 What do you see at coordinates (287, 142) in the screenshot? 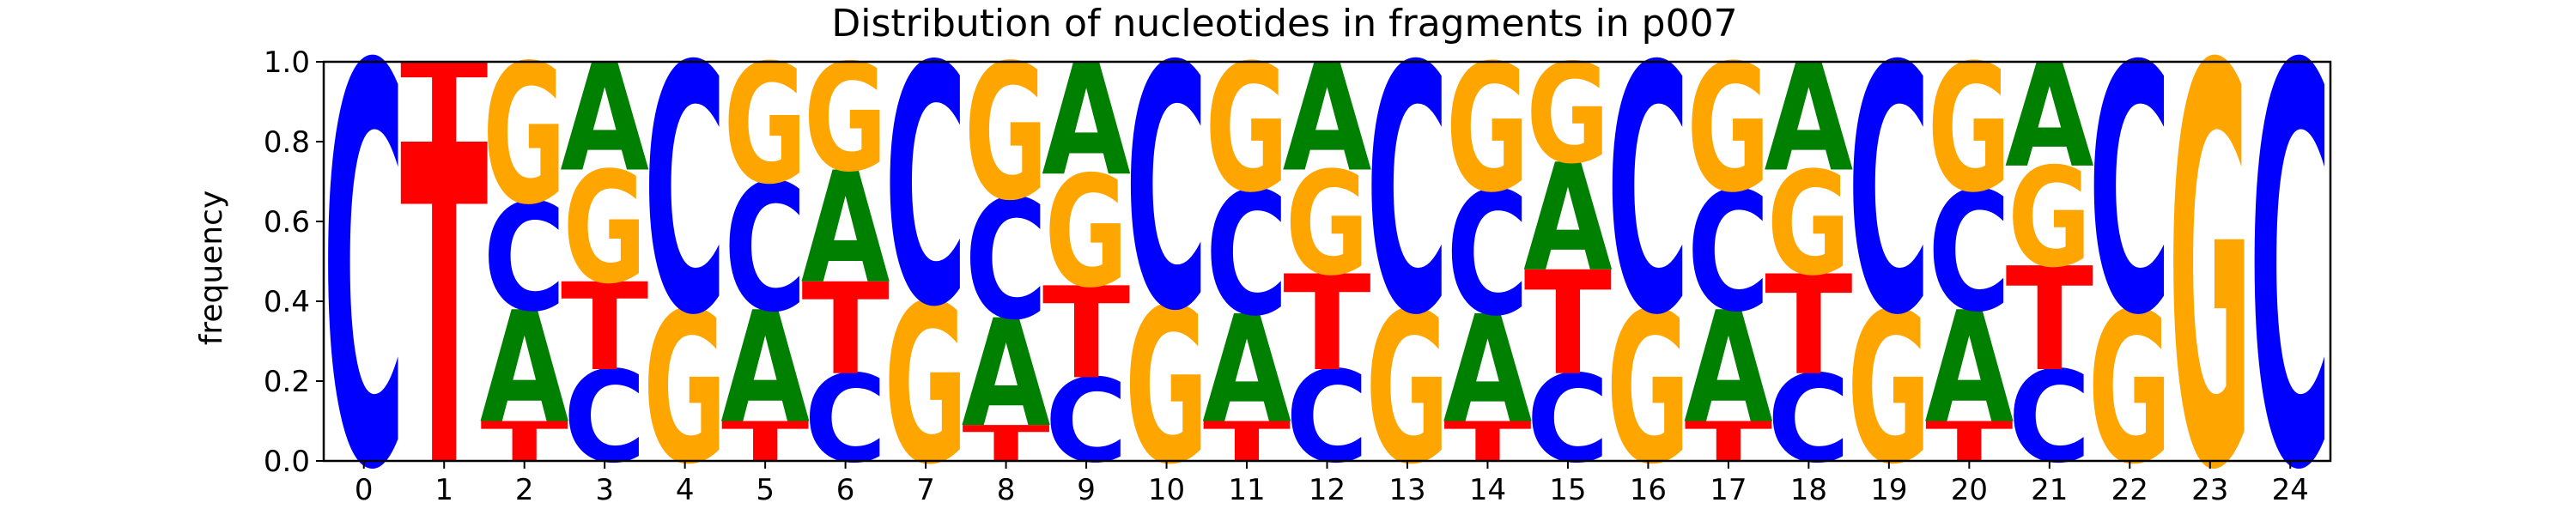
I see `y-tick-label: 0.8` at bounding box center [287, 142].